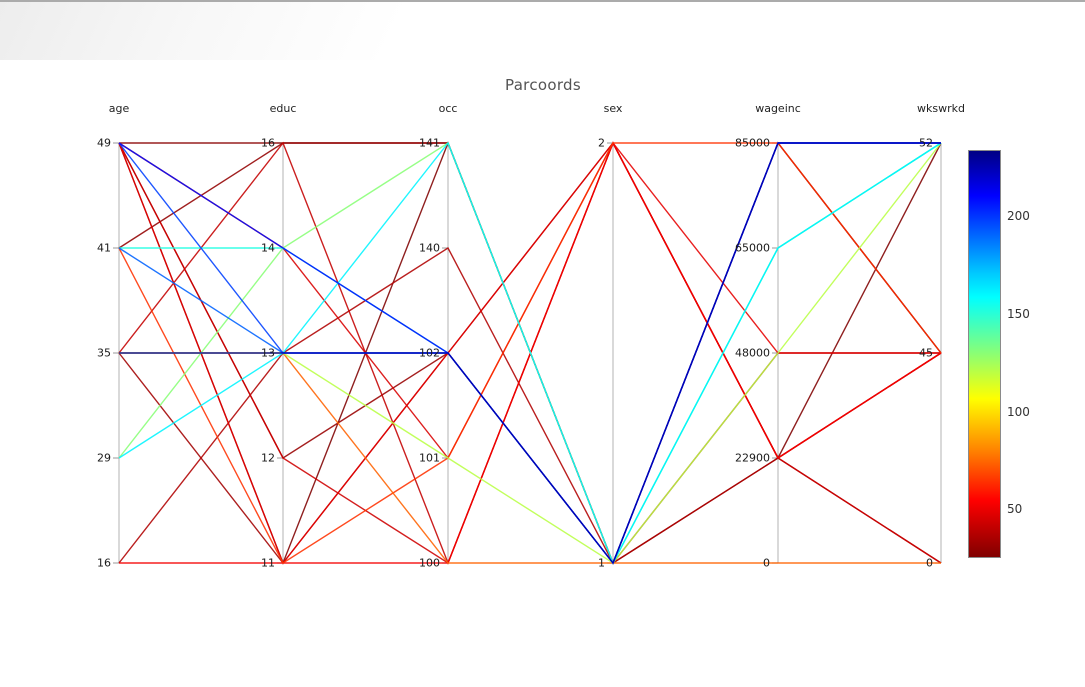  What do you see at coordinates (1018, 216) in the screenshot?
I see `colorbar-tick-label-200: 200` at bounding box center [1018, 216].